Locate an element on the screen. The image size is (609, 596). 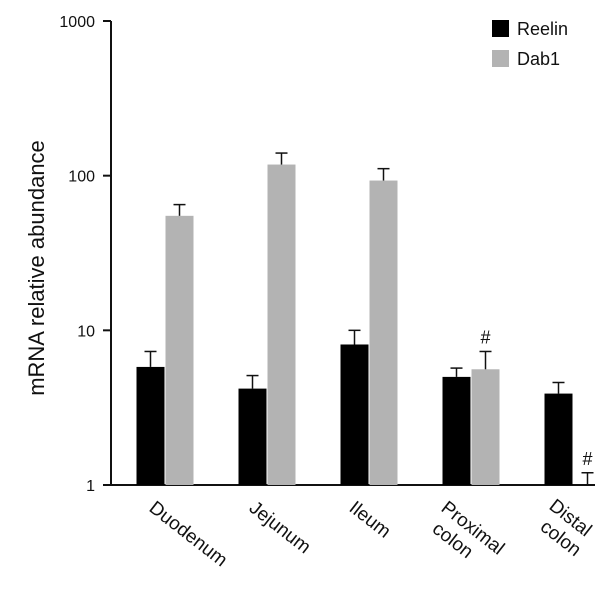
y-axis-title: mRNA relative abundance is located at coordinates (36, 268).